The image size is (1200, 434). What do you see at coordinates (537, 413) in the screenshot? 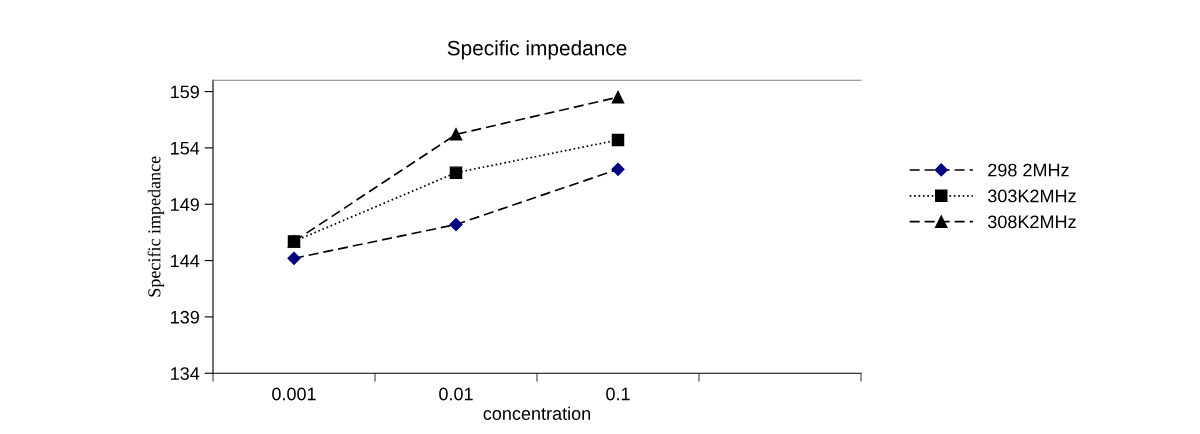
I see `x-axis-title: concentration` at bounding box center [537, 413].